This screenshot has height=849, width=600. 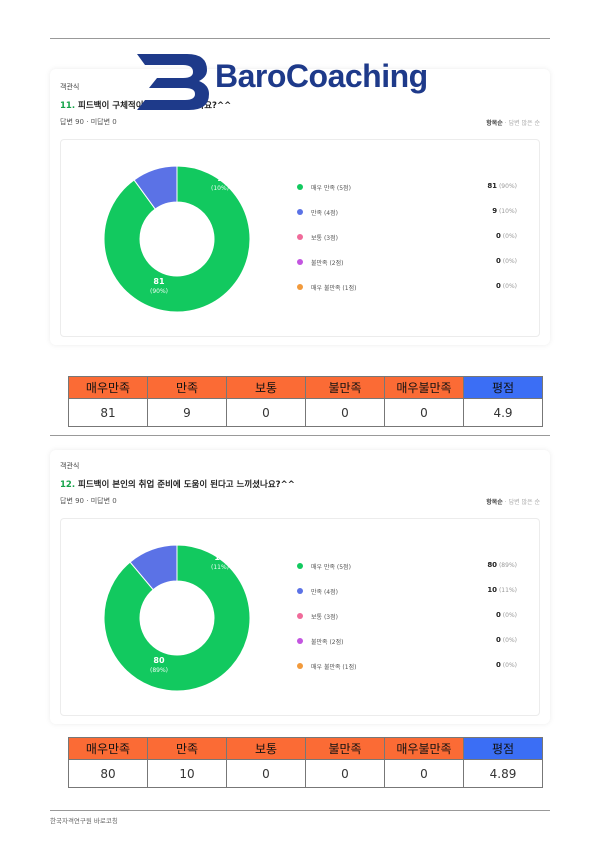 I want to click on header-very-satisfied: 매우만족, so click(x=108, y=748).